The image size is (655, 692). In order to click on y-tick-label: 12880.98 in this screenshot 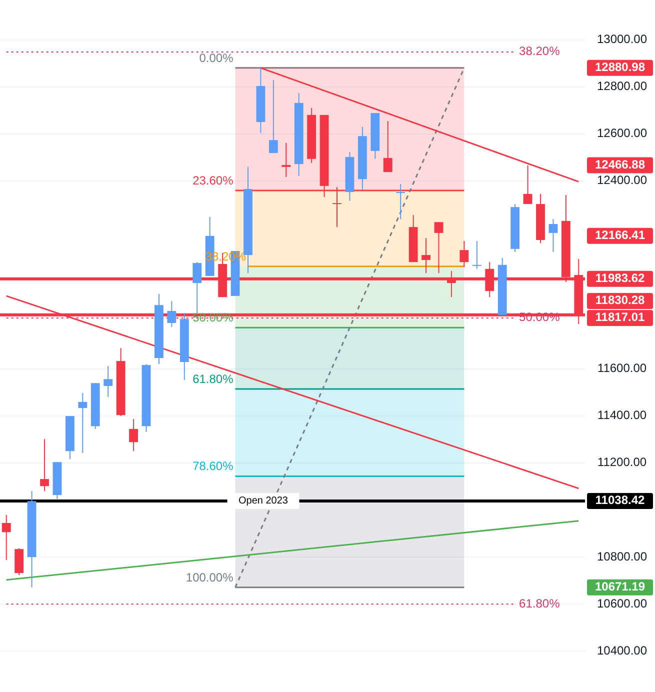, I will do `click(620, 67)`.